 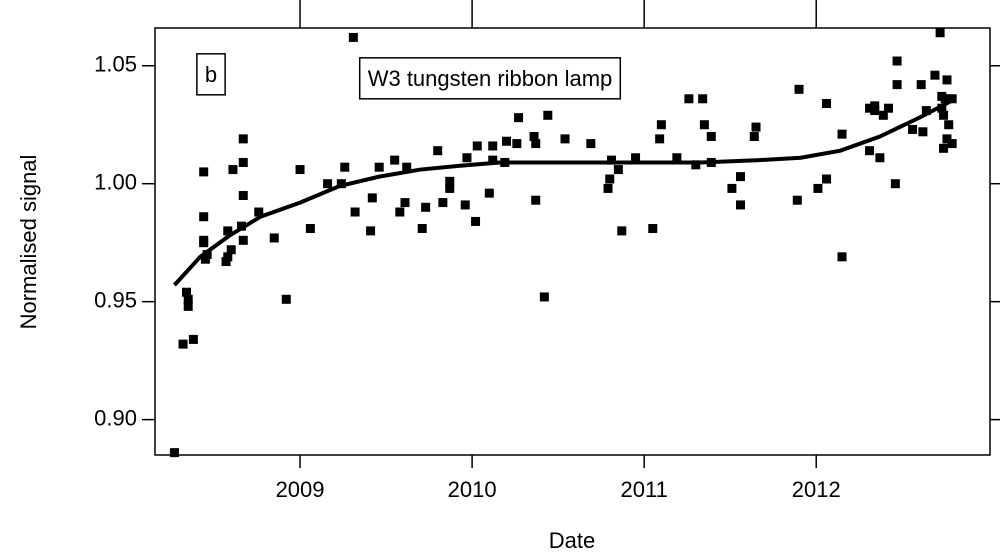 I want to click on annotation: W3 tungsten ribbon lamp, so click(x=490, y=78).